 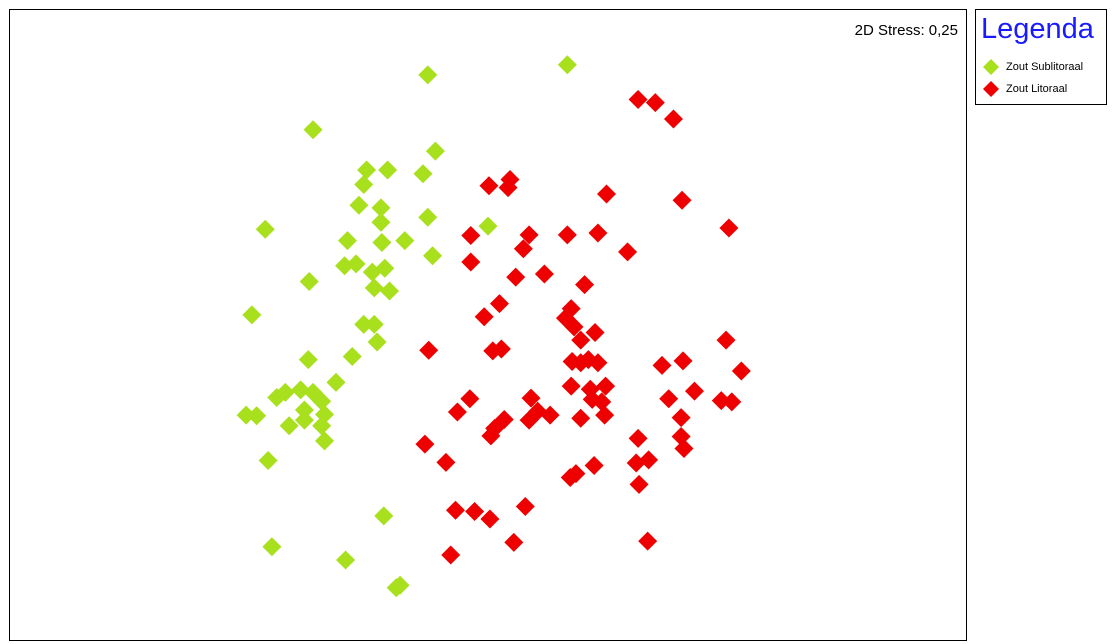 What do you see at coordinates (1045, 67) in the screenshot?
I see `legend-label-zout-sublitoraal: Zout Sublitoraal` at bounding box center [1045, 67].